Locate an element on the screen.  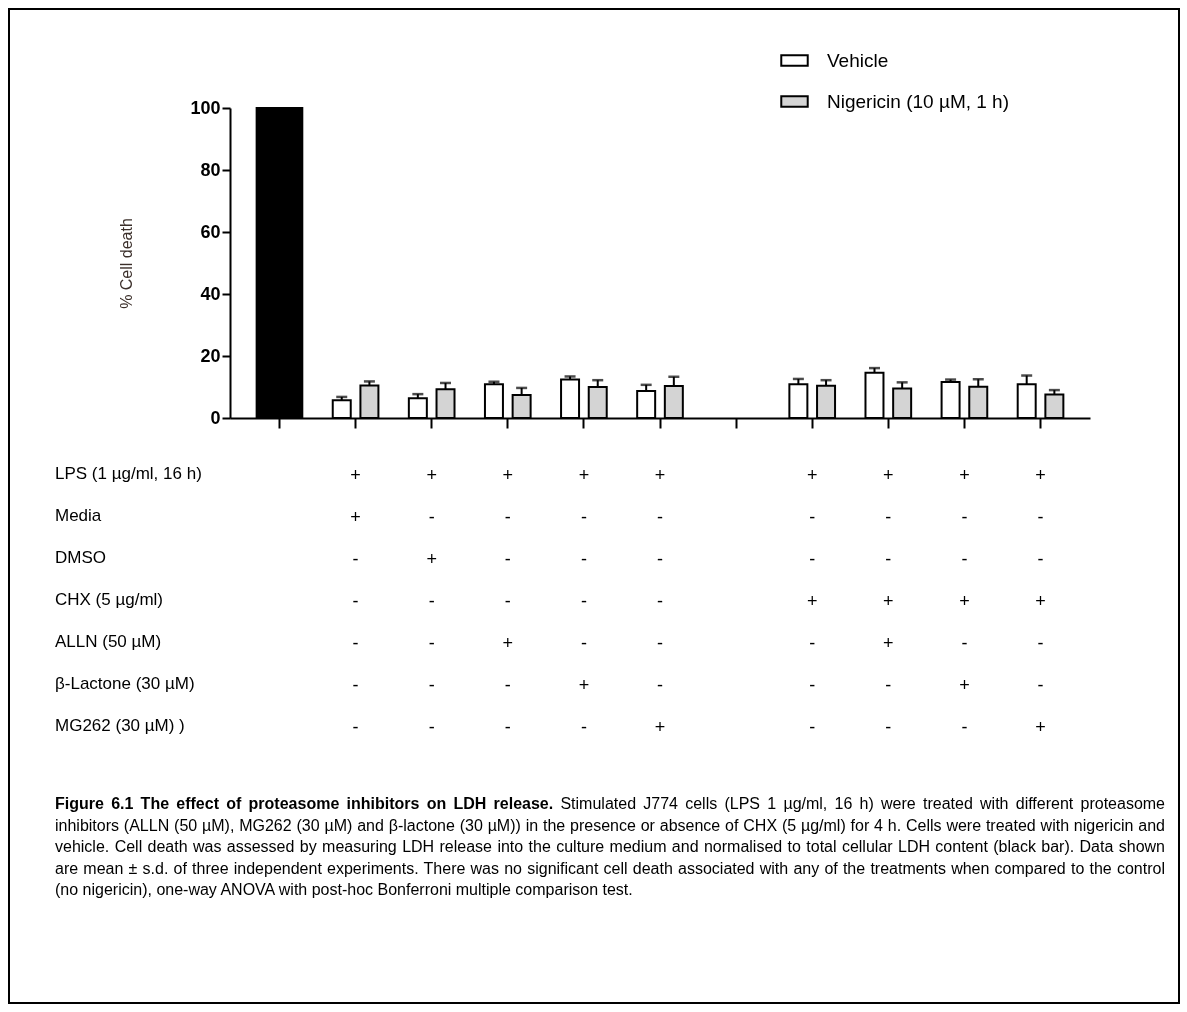
y-tick-label: 100 is located at coordinates (205, 107).